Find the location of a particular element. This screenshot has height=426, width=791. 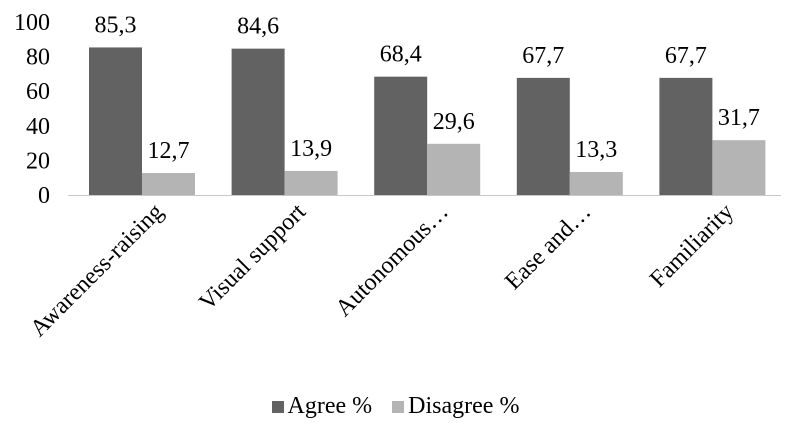

y-tick-label: 80 is located at coordinates (38, 58).